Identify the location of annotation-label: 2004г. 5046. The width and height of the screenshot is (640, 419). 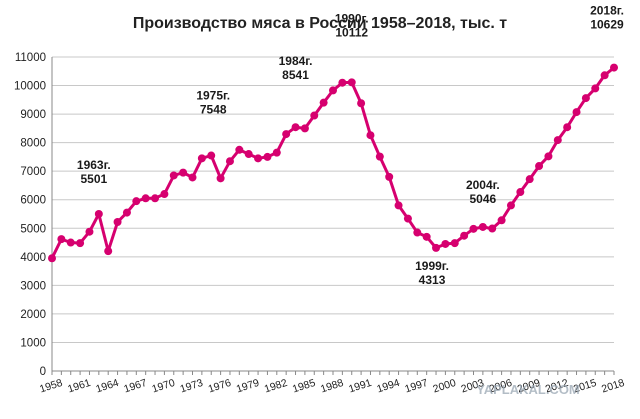
(483, 192).